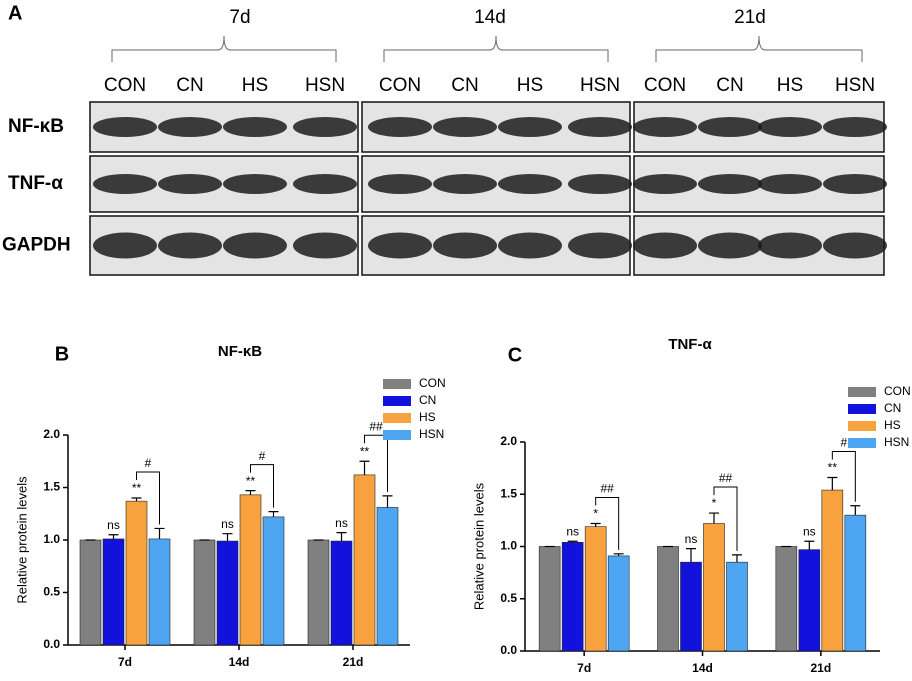  What do you see at coordinates (240, 351) in the screenshot?
I see `chart-title: NF-κB` at bounding box center [240, 351].